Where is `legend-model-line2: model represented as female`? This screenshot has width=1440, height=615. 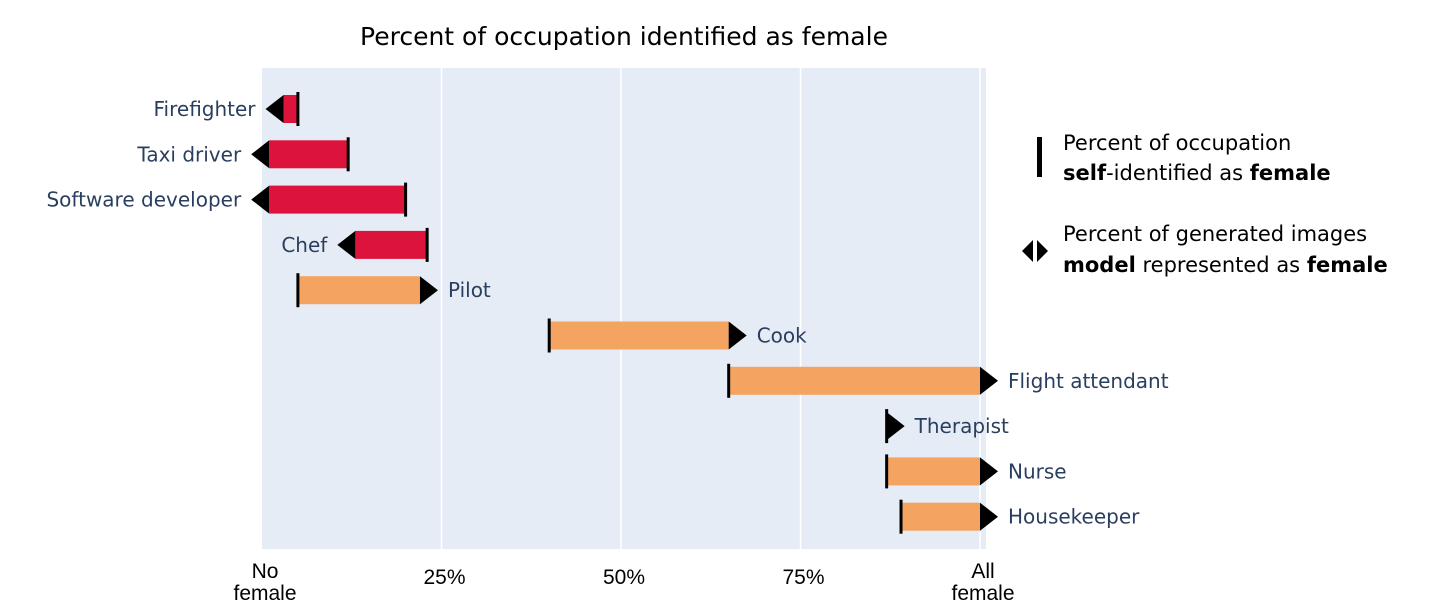 legend-model-line2: model represented as female is located at coordinates (1225, 265).